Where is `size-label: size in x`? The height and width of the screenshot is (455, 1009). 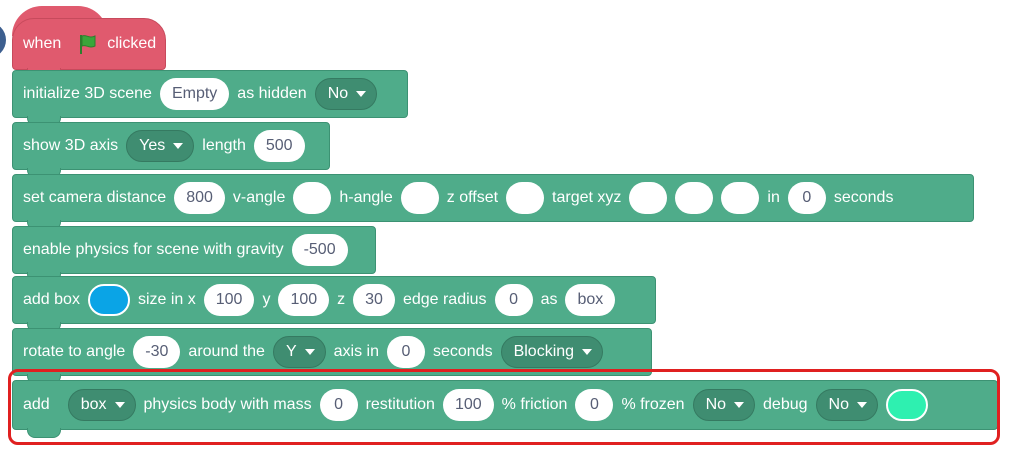
size-label: size in x is located at coordinates (166, 299).